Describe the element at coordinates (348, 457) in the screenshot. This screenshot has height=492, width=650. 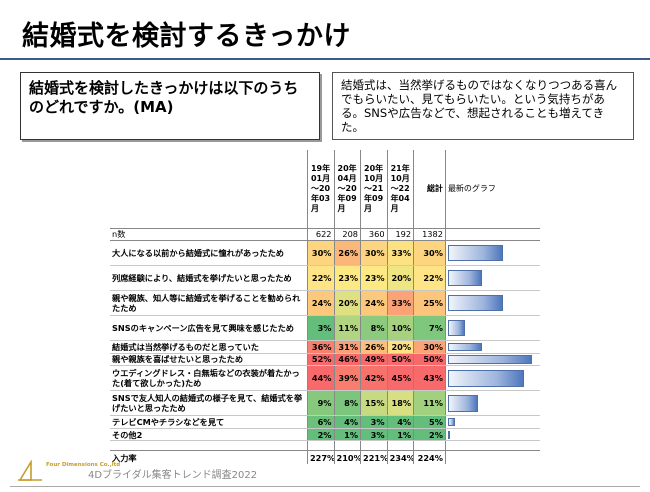
I see `input-rate-value: 210%` at that location.